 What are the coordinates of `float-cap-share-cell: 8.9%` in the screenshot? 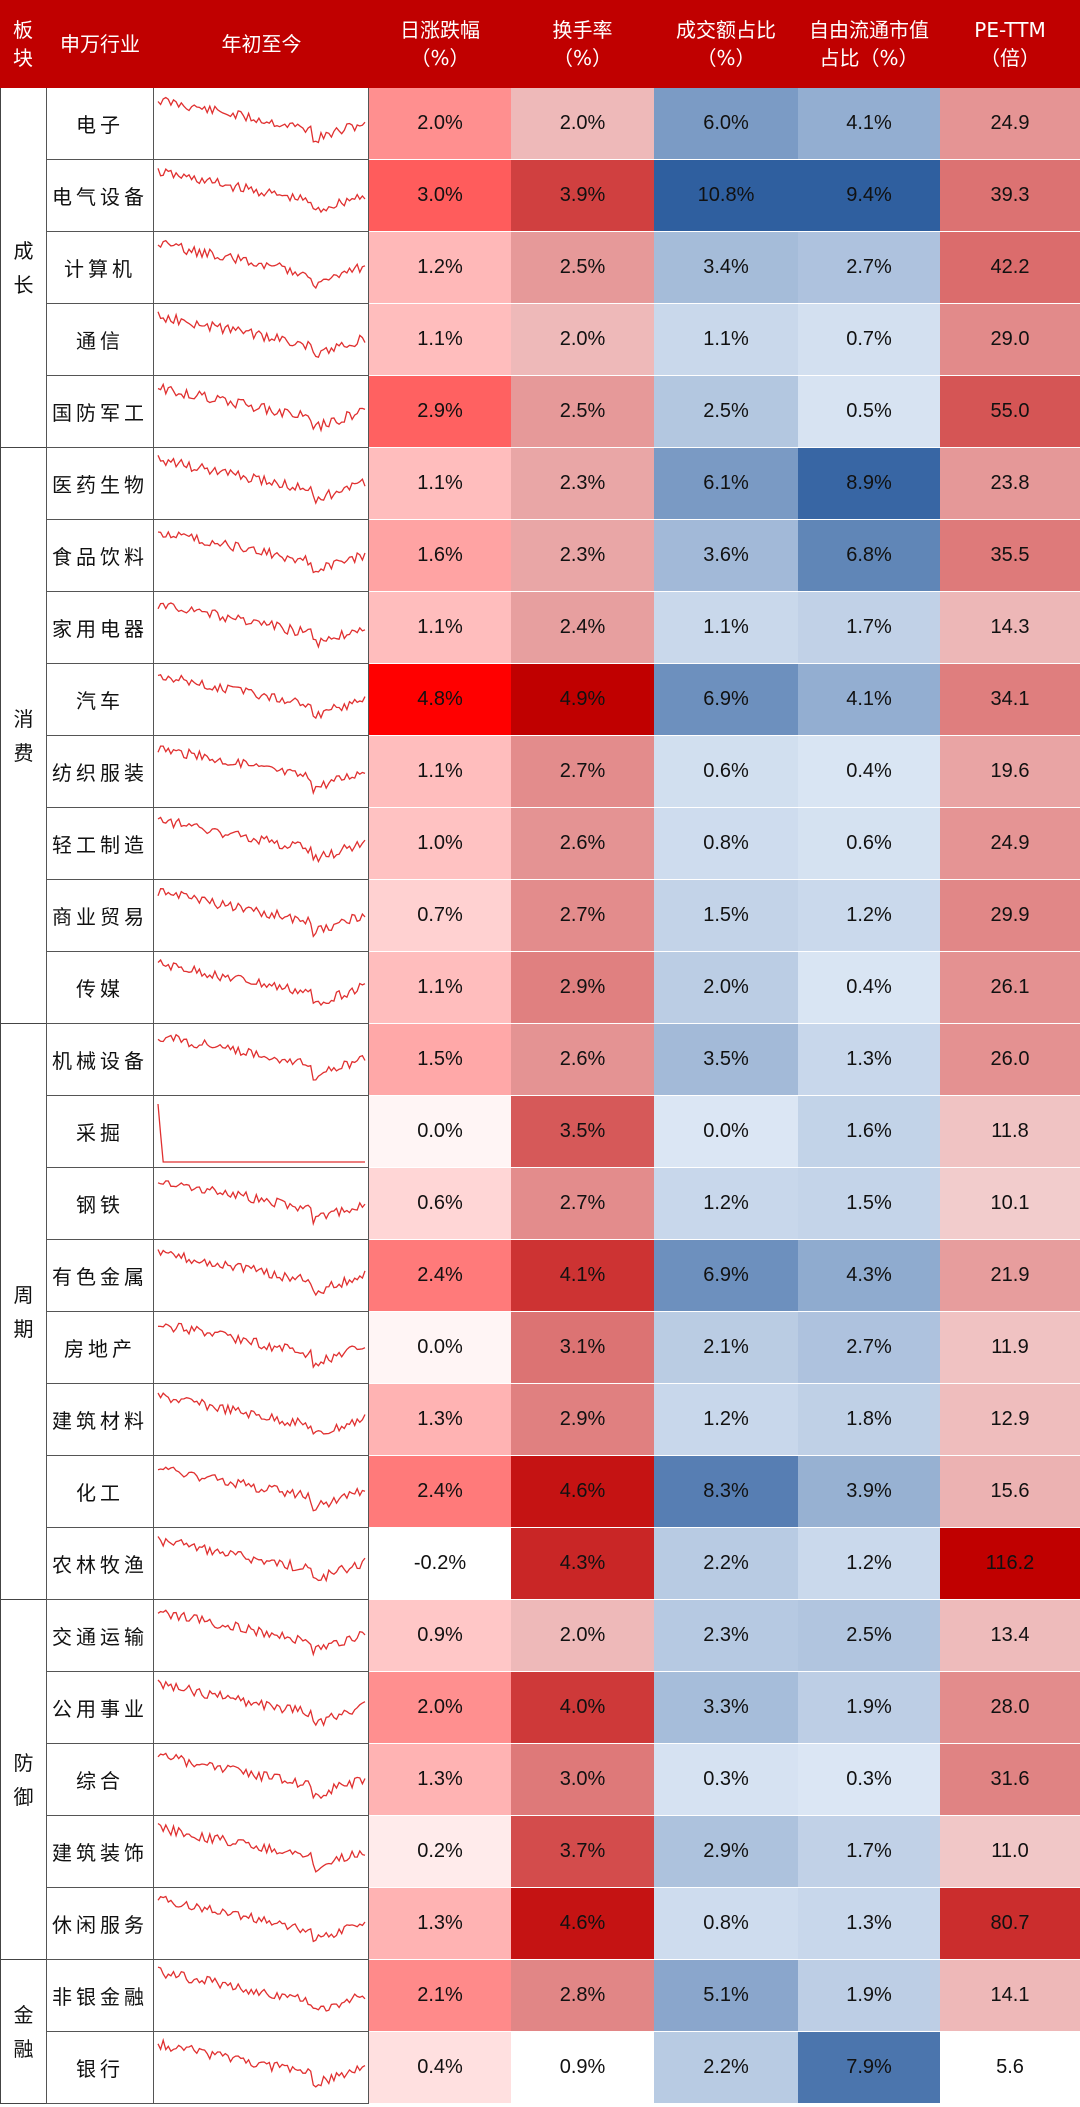 It's located at (869, 484).